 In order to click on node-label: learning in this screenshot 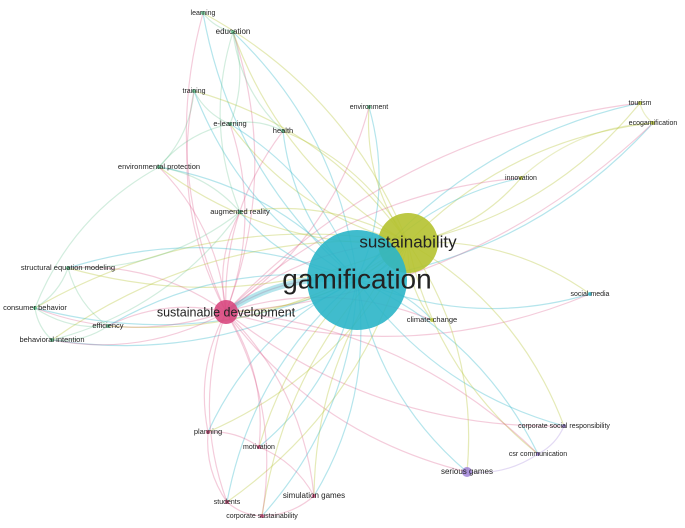, I will do `click(203, 13)`.